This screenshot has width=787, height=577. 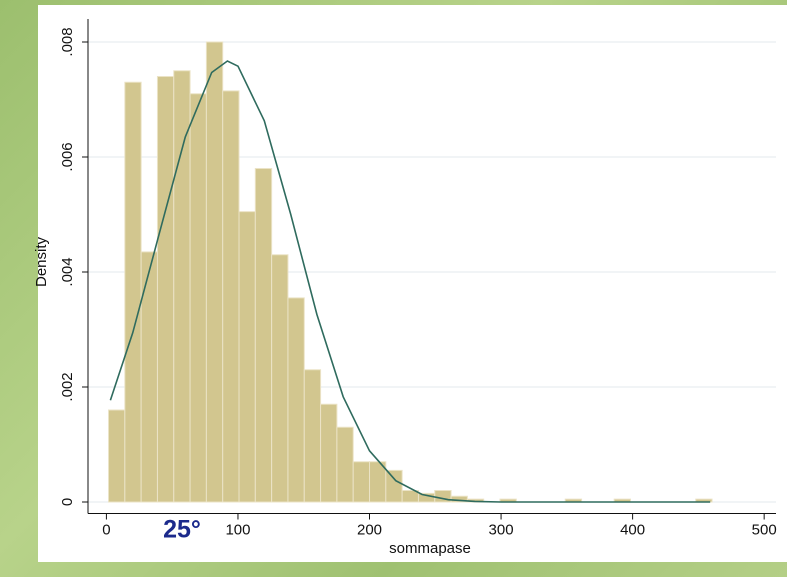 I want to click on x-tick-label: 400, so click(x=632, y=529).